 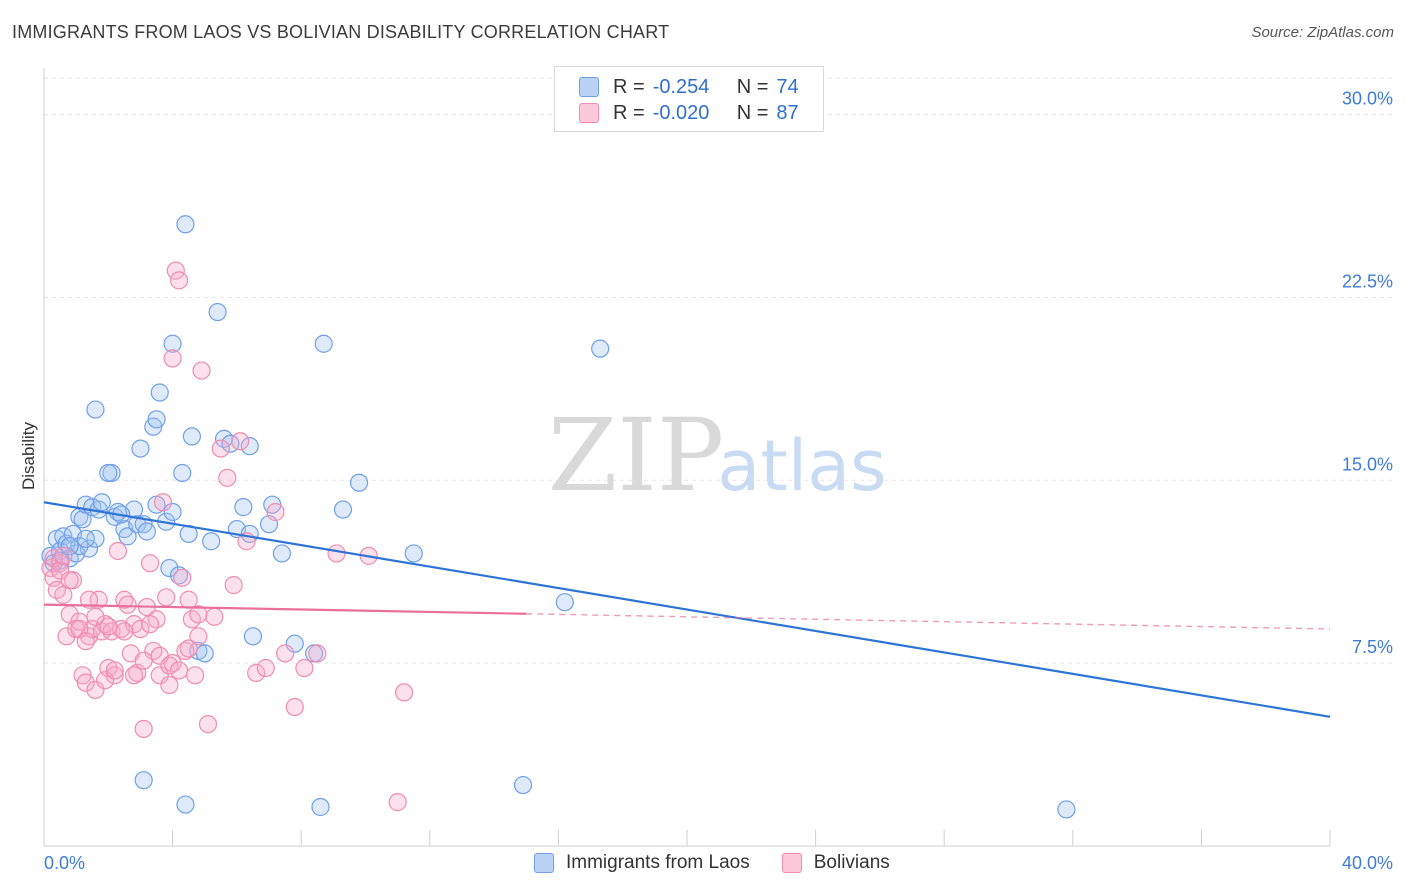 I want to click on legend-n-value-bolivians: 87, so click(x=787, y=112).